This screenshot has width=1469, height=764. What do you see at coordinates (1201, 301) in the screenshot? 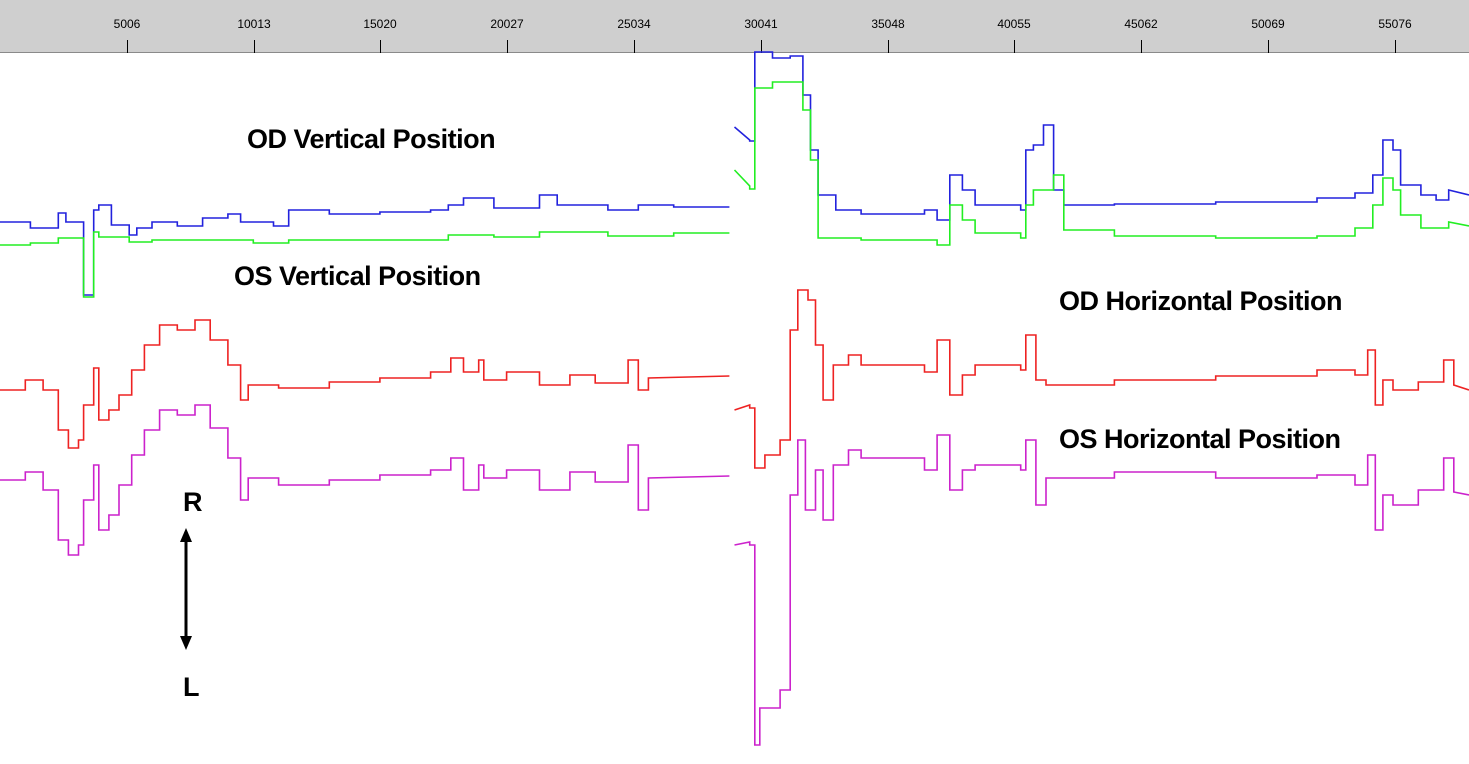
I see `od-horizontal-label: OD Horizontal Position` at bounding box center [1201, 301].